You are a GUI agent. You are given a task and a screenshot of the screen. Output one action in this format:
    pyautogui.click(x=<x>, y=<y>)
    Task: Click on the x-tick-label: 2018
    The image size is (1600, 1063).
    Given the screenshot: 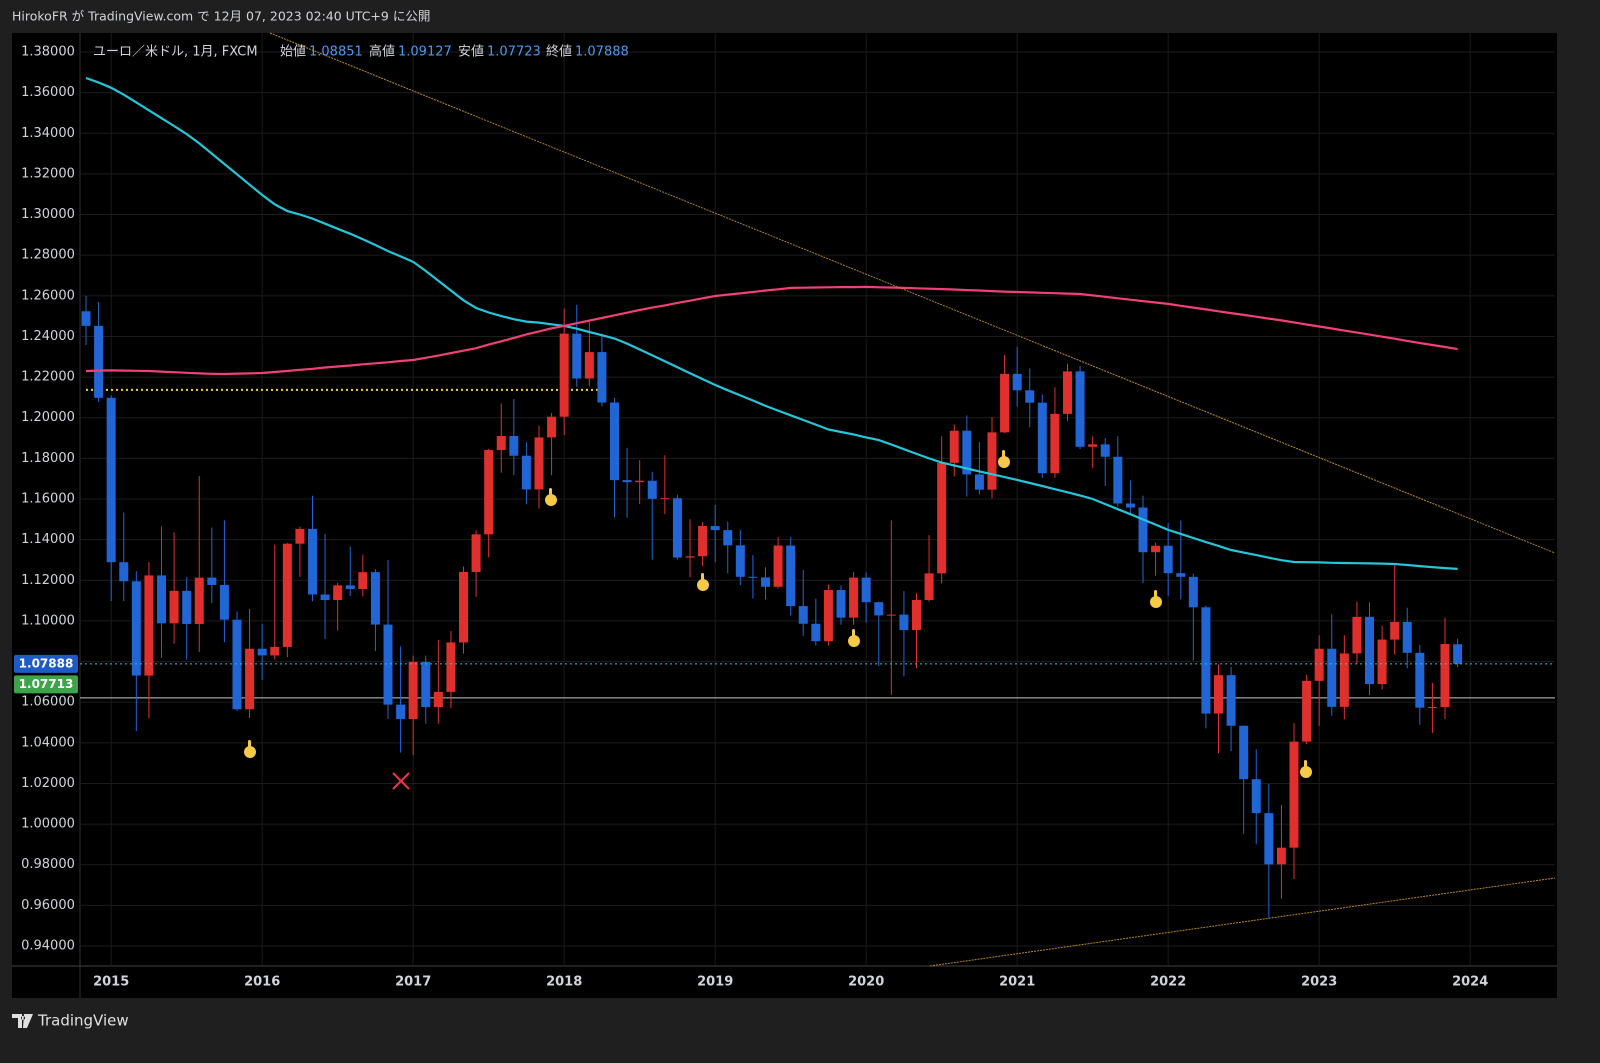 What is the action you would take?
    pyautogui.click(x=564, y=982)
    